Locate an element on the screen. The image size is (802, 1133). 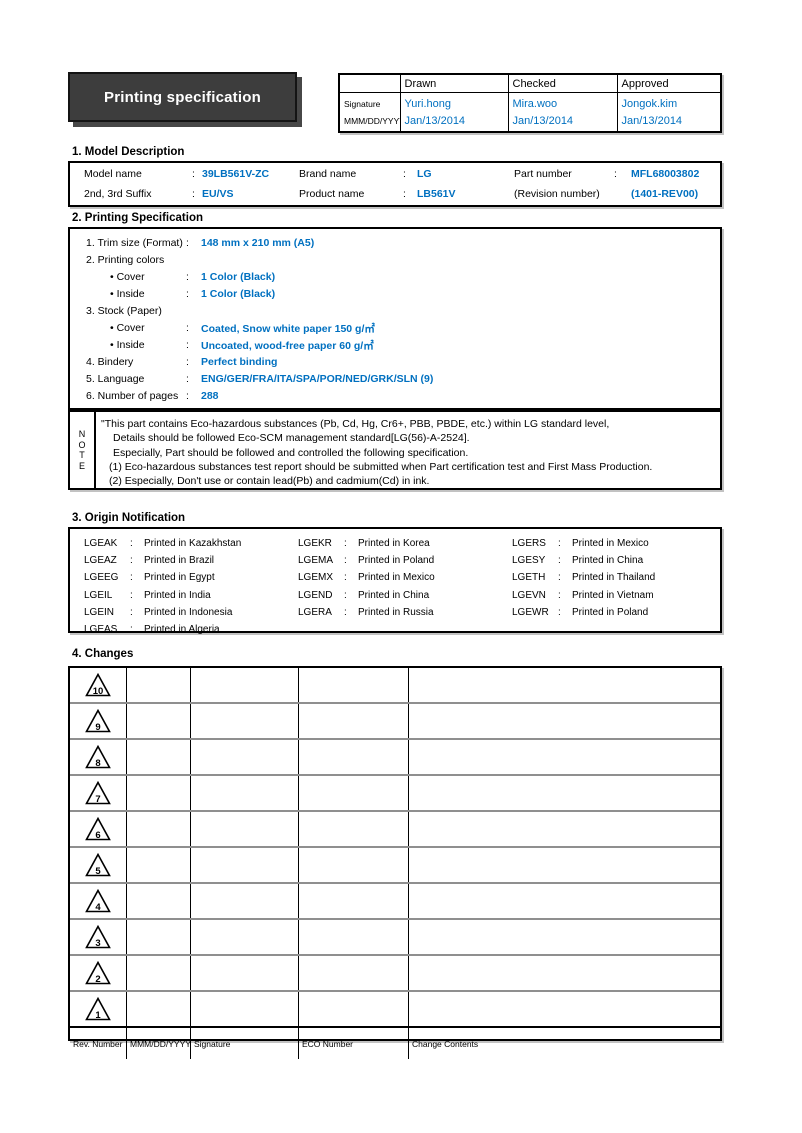
product-name-label: Product name is located at coordinates (332, 194).